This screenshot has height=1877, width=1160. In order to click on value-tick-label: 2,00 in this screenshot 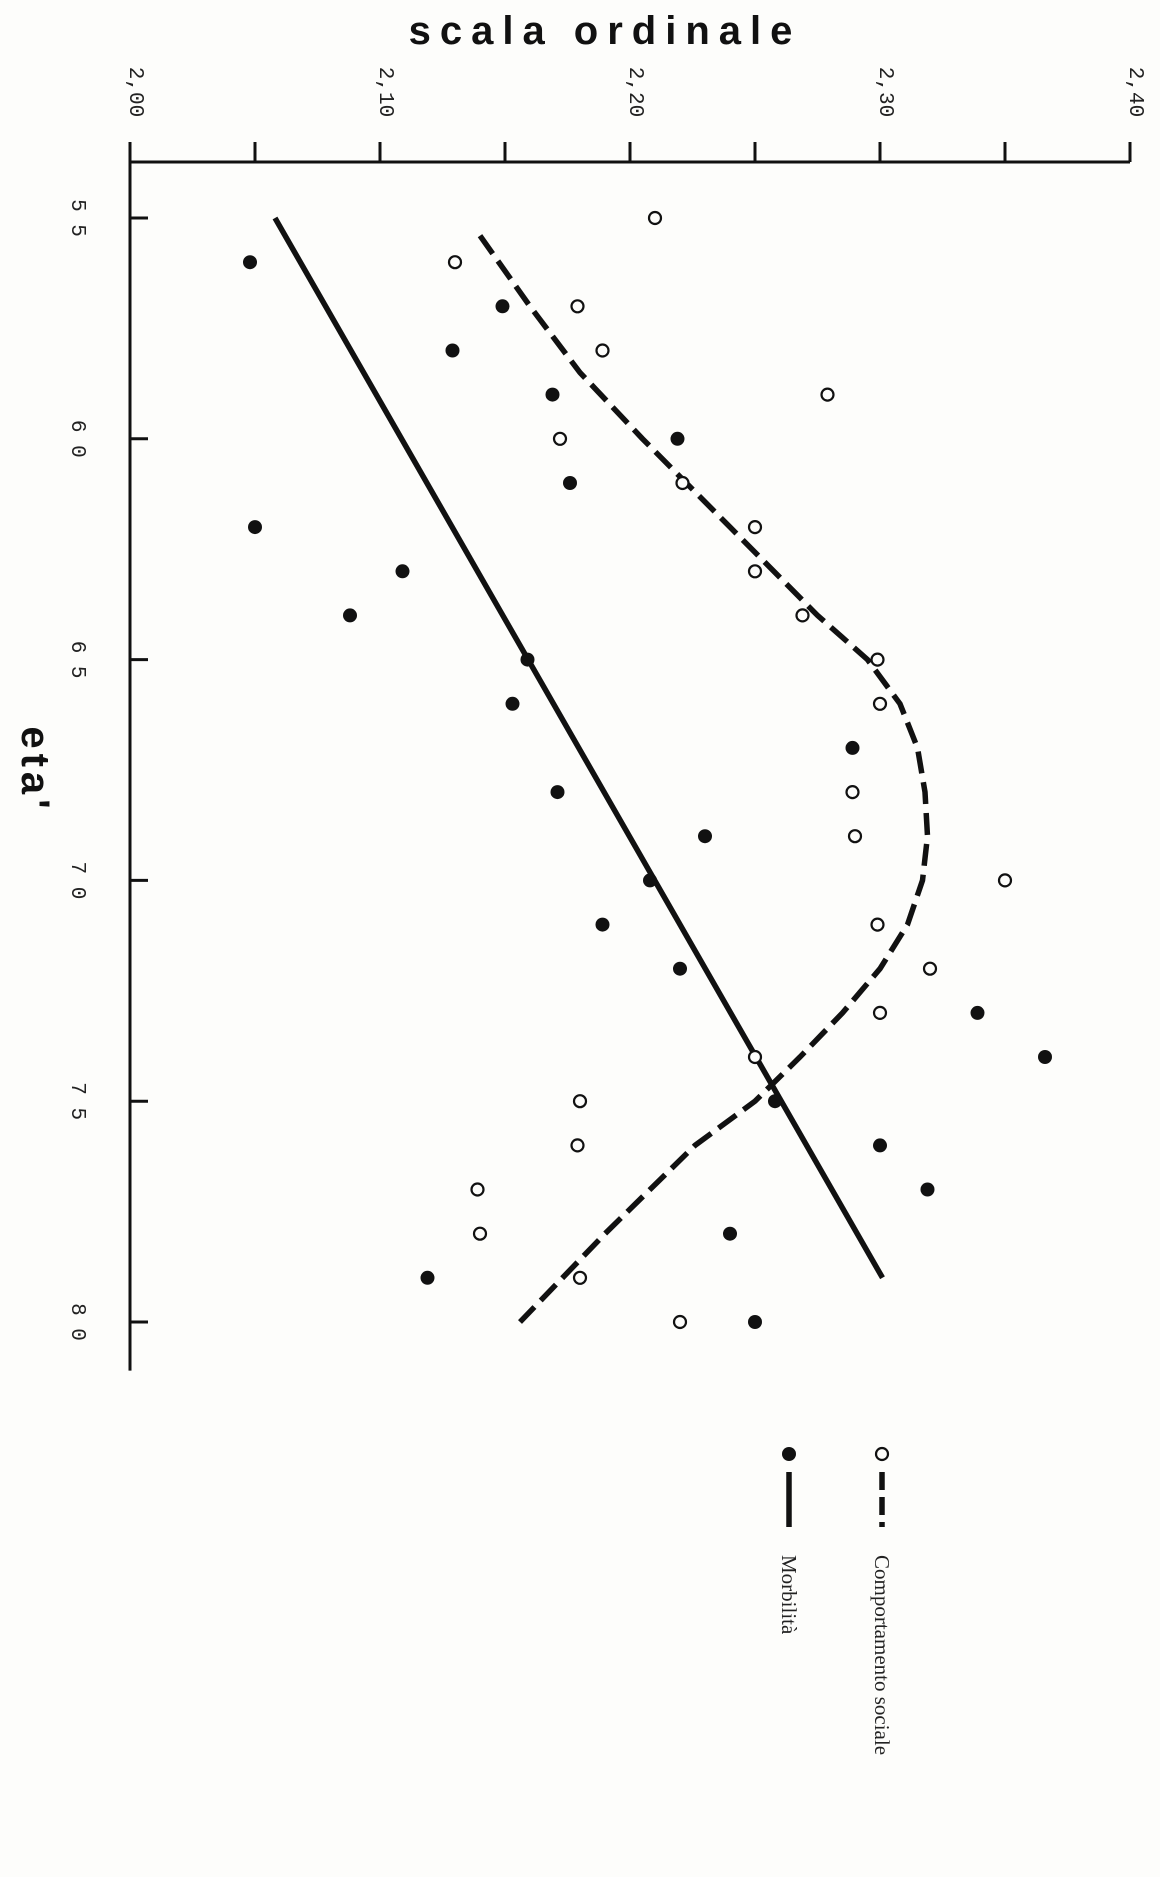, I will do `click(134, 92)`.